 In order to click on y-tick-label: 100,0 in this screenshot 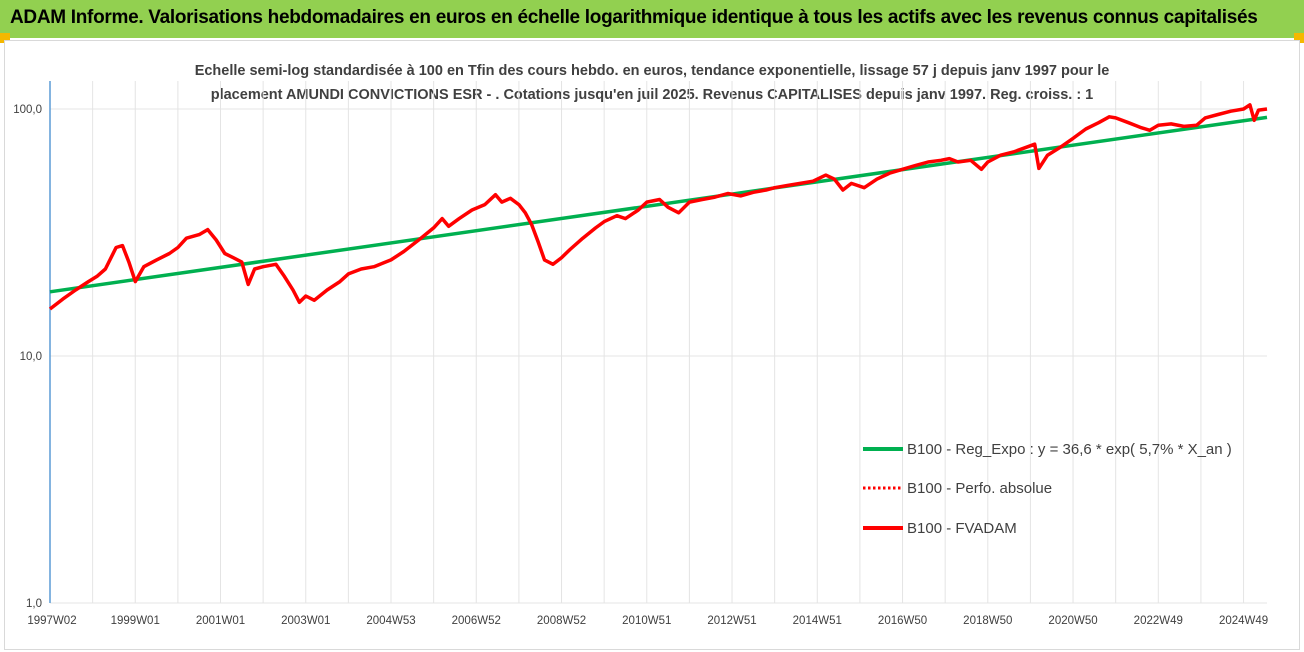, I will do `click(27, 110)`.